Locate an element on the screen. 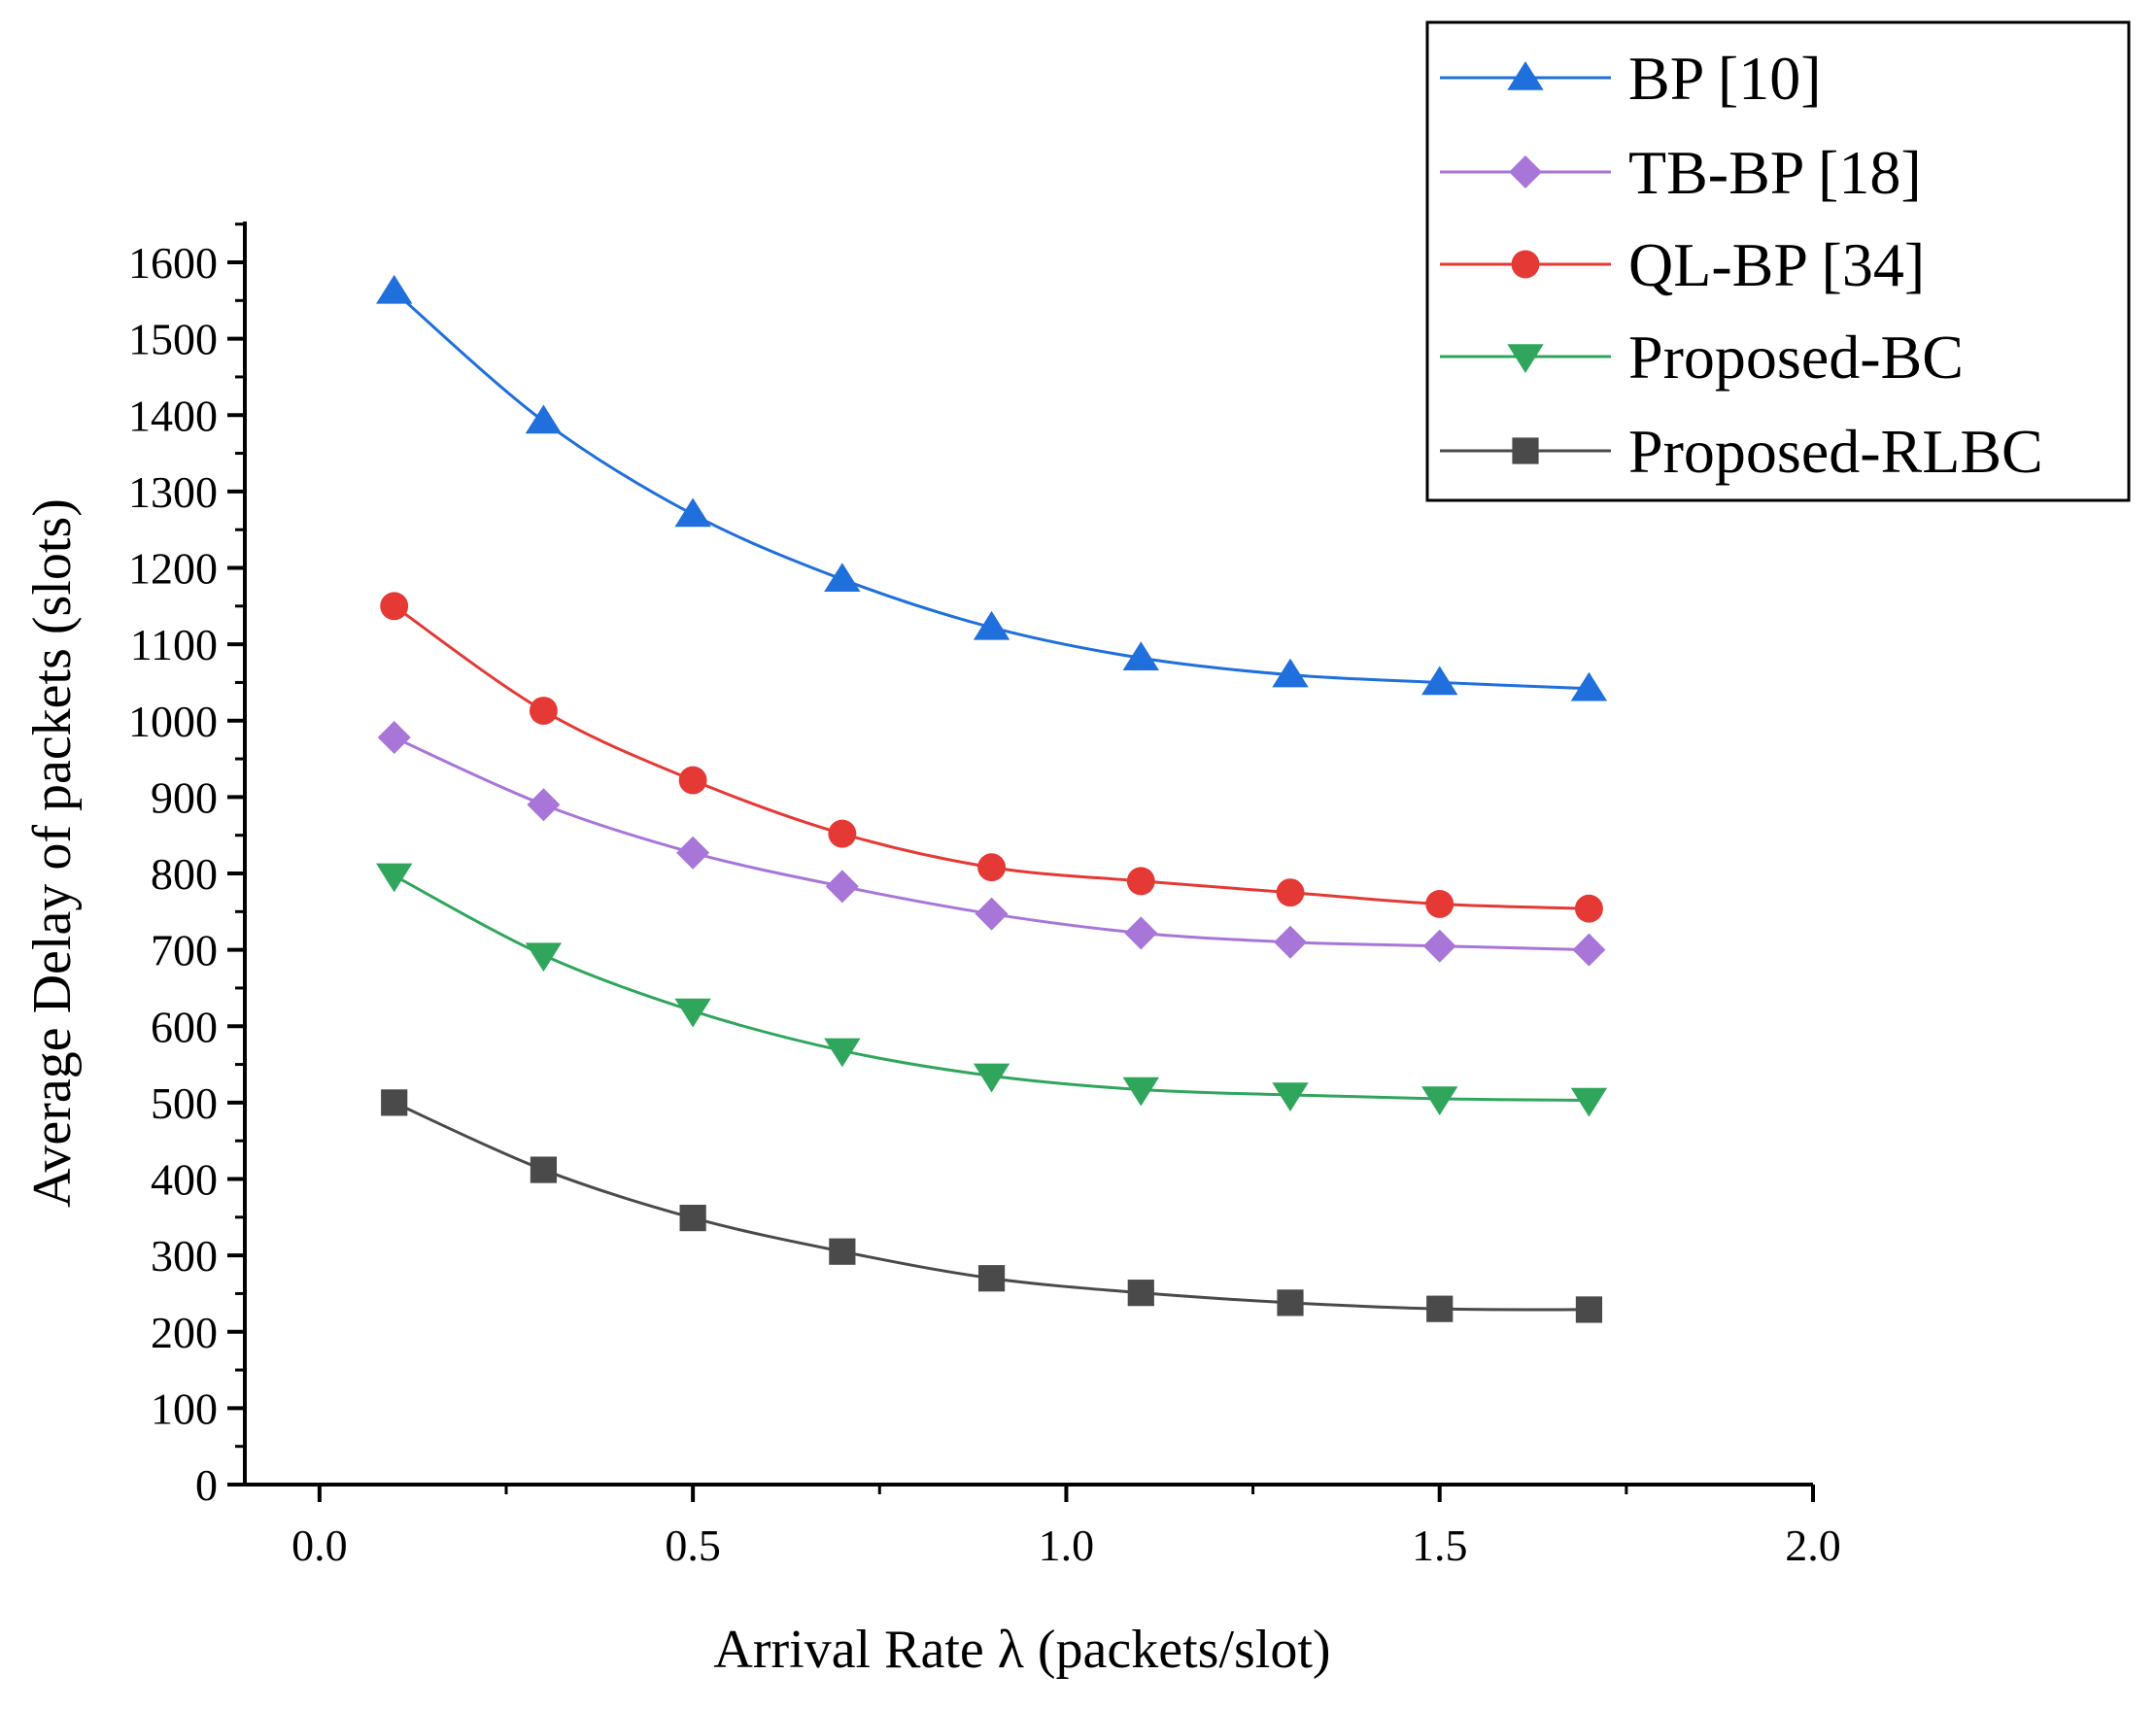  y-tick-label: 200 is located at coordinates (184, 1332).